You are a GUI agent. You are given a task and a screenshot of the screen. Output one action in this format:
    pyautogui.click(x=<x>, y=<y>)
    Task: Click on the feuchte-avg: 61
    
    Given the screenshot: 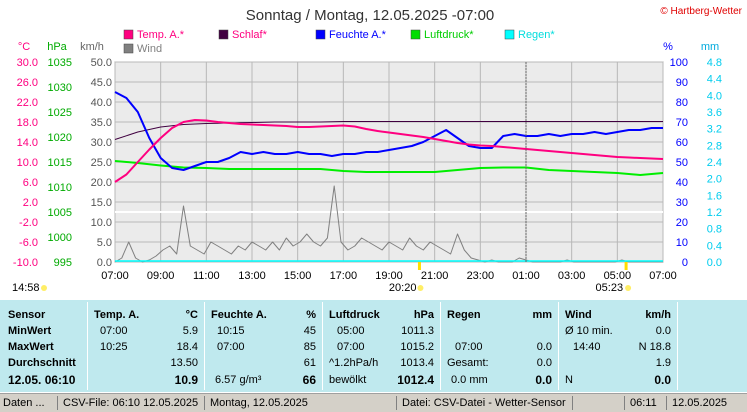 What is the action you would take?
    pyautogui.click(x=309, y=363)
    